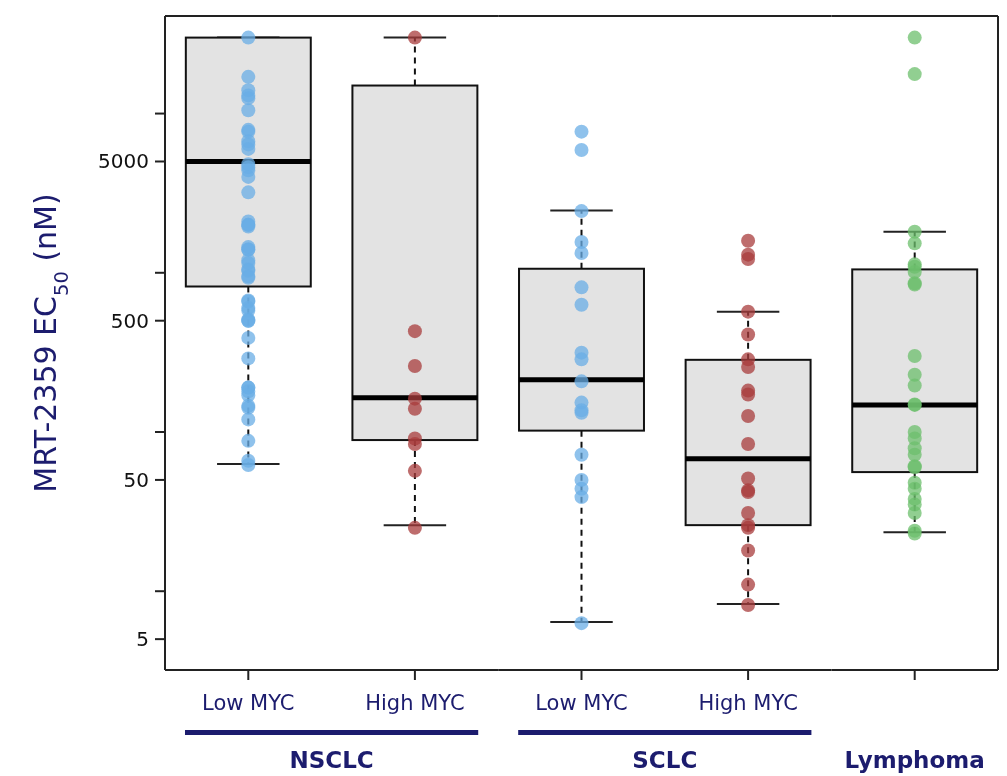  I want to click on y-tick-label: 5, so click(142, 639).